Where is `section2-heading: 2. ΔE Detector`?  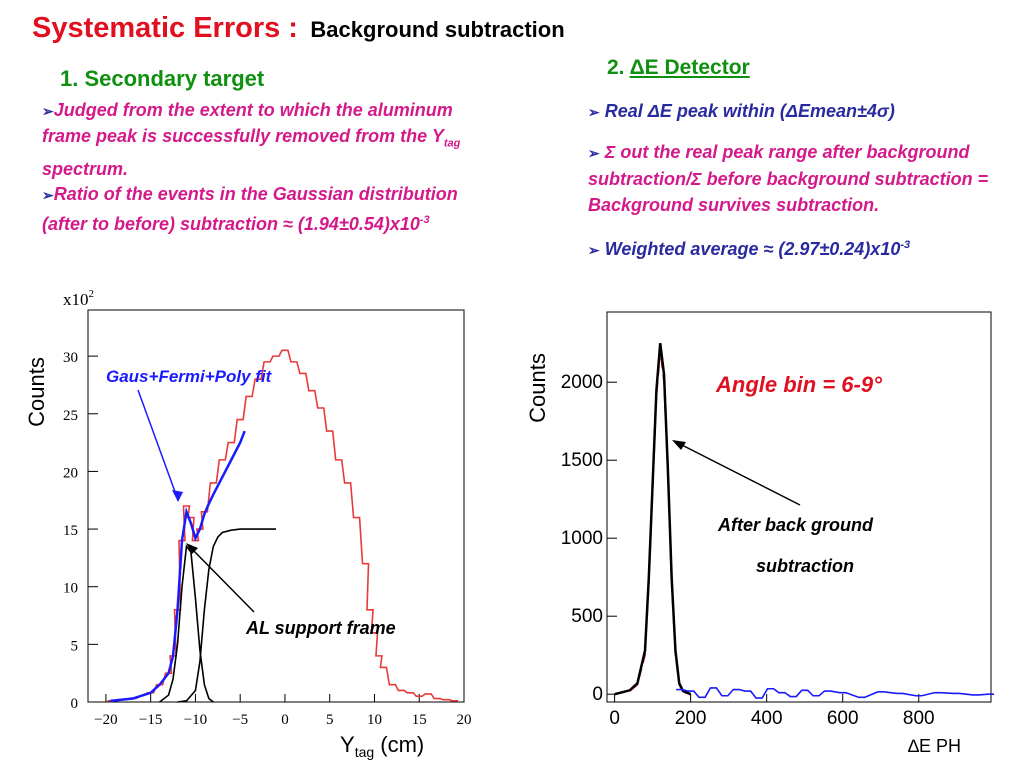 section2-heading: 2. ΔE Detector is located at coordinates (678, 67).